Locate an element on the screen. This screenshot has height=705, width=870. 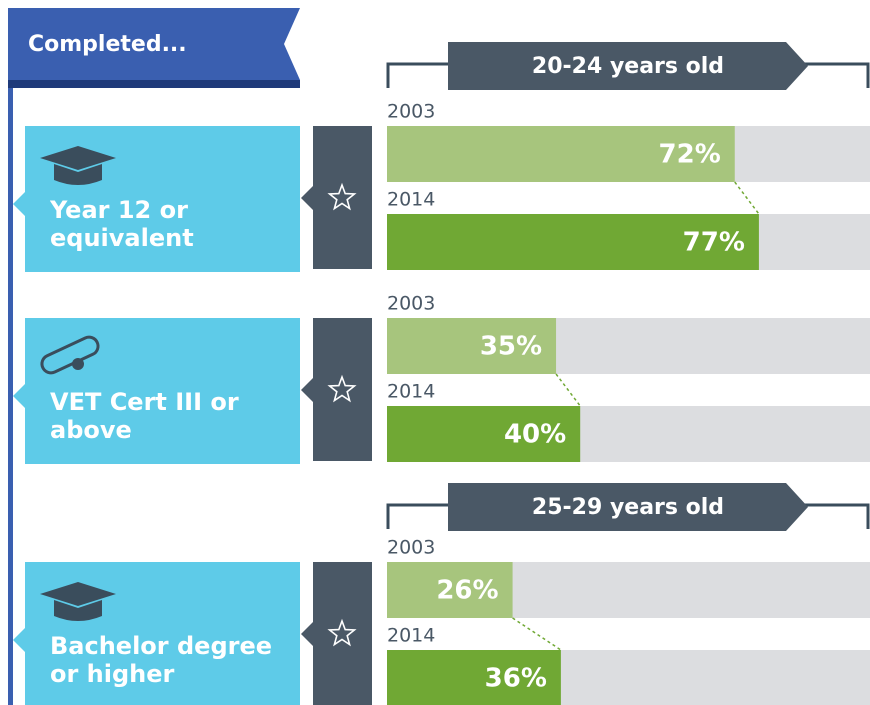
category-label: Year 12 or equivalent is located at coordinates (122, 224).